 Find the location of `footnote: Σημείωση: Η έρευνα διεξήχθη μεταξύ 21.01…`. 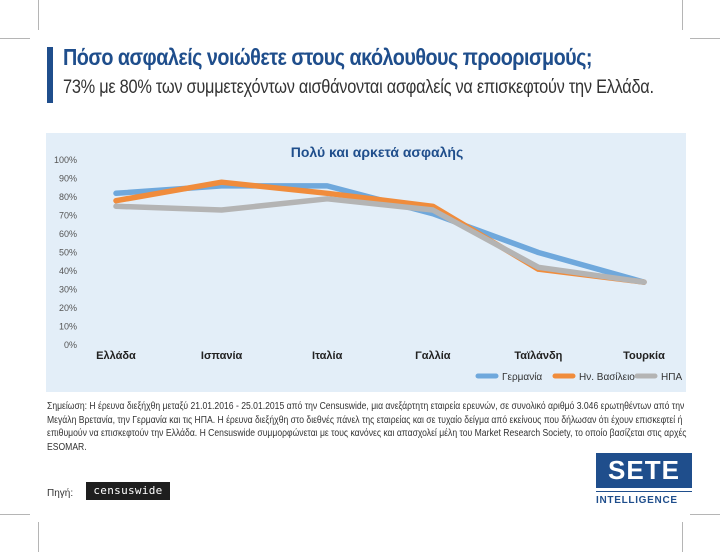

footnote: Σημείωση: Η έρευνα διεξήχθη μεταξύ 21.01… is located at coordinates (367, 427).